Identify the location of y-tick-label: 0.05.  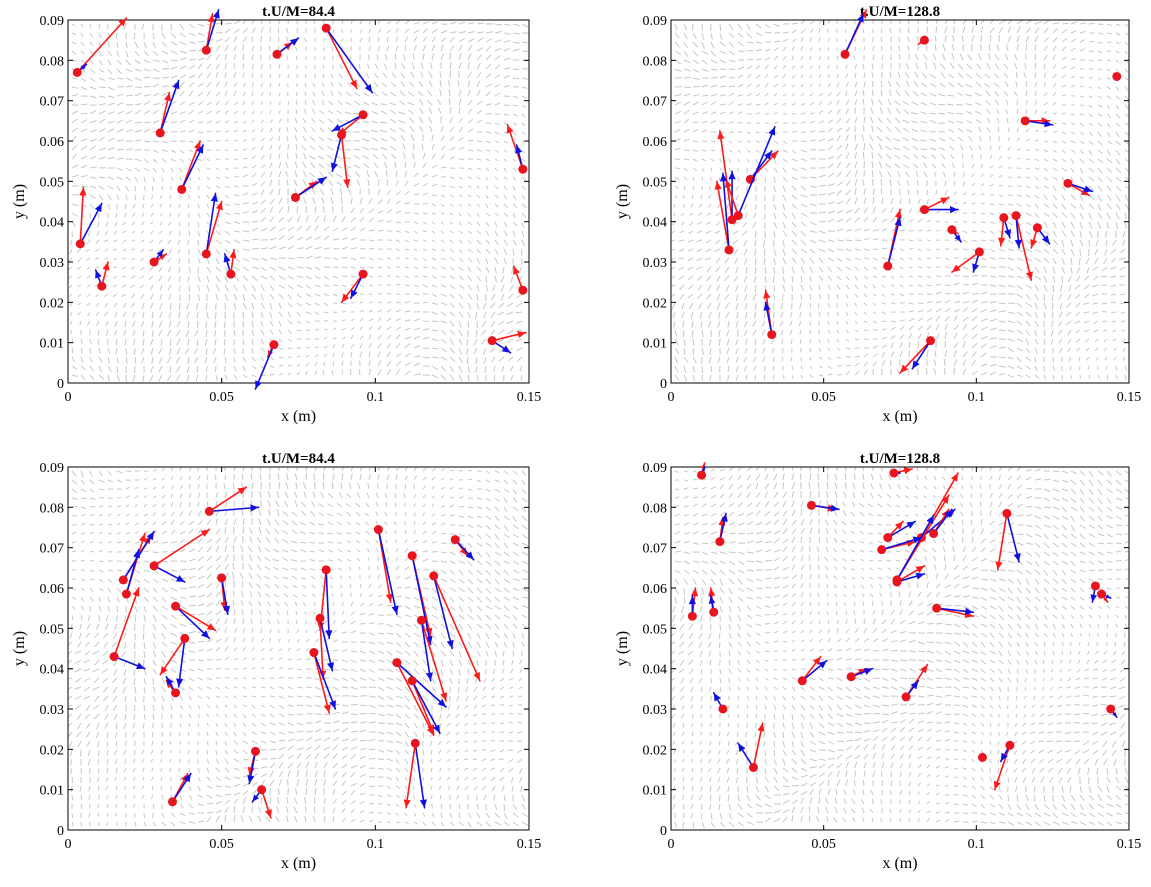
(52, 629).